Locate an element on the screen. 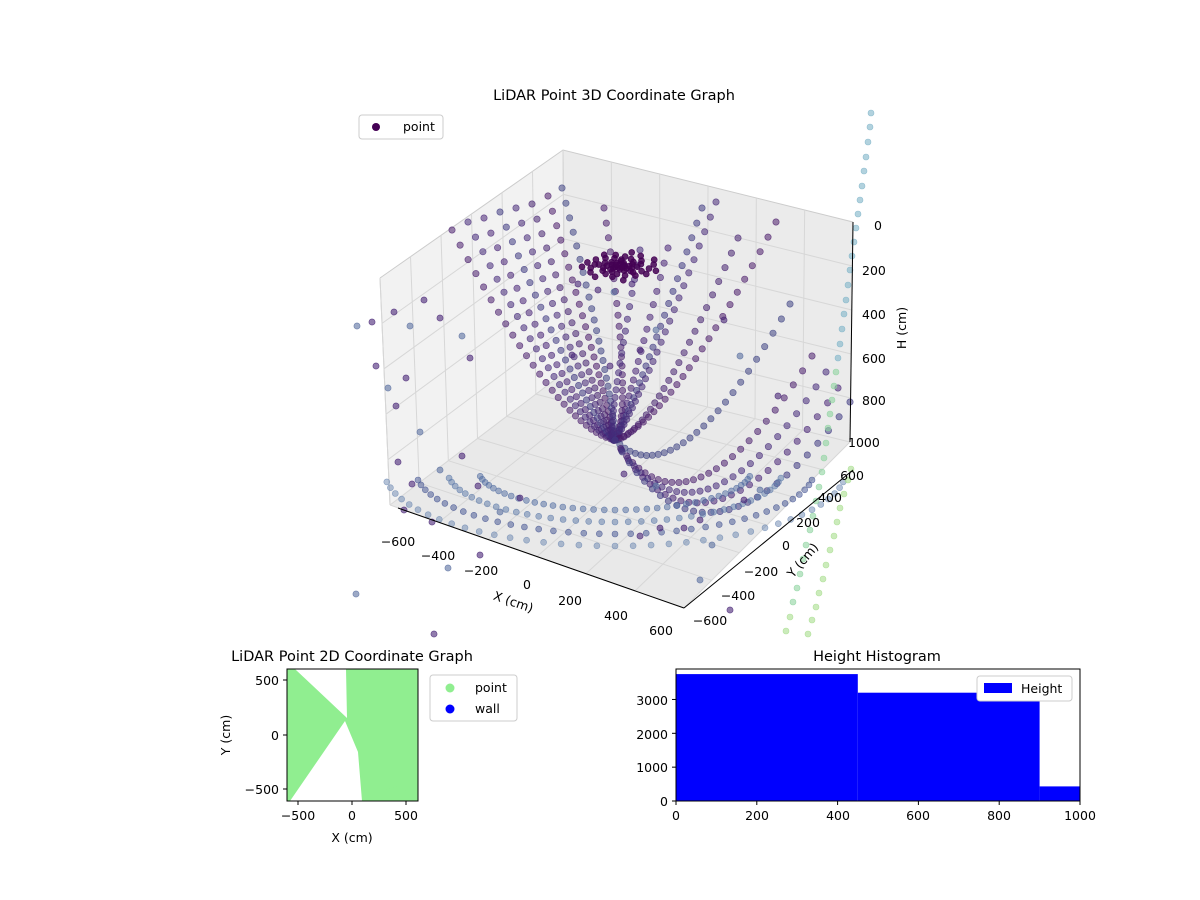 This screenshot has width=1200, height=900. y-tick-5: 400 is located at coordinates (830, 497).